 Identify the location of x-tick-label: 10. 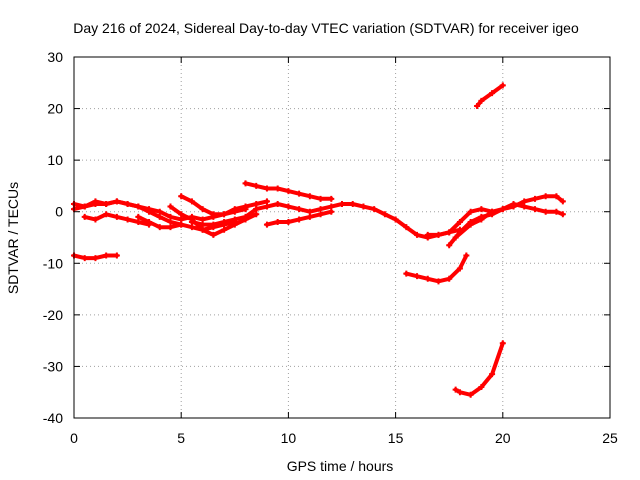
(289, 438).